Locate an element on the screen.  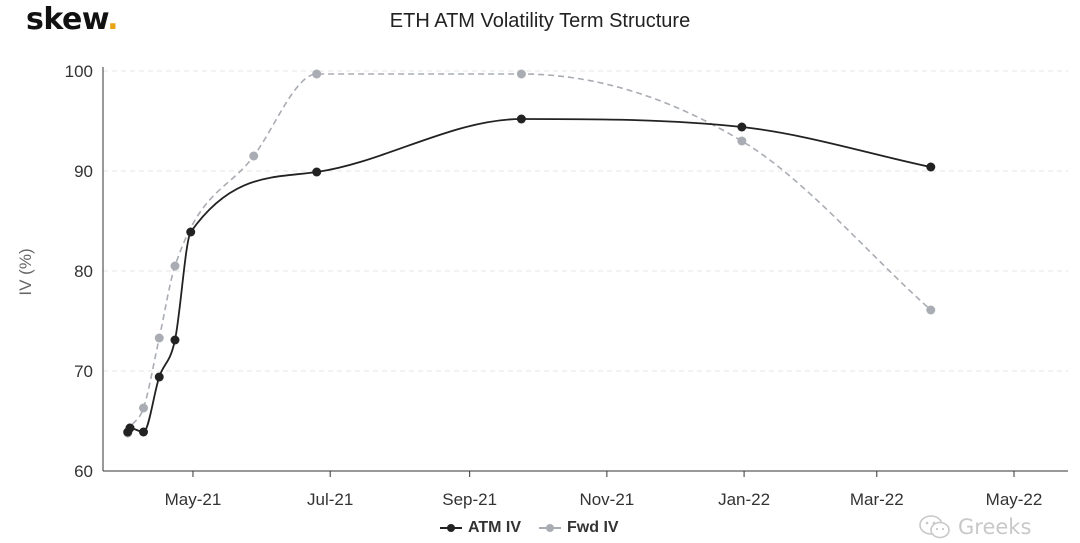
watermark: Greeks is located at coordinates (974, 527).